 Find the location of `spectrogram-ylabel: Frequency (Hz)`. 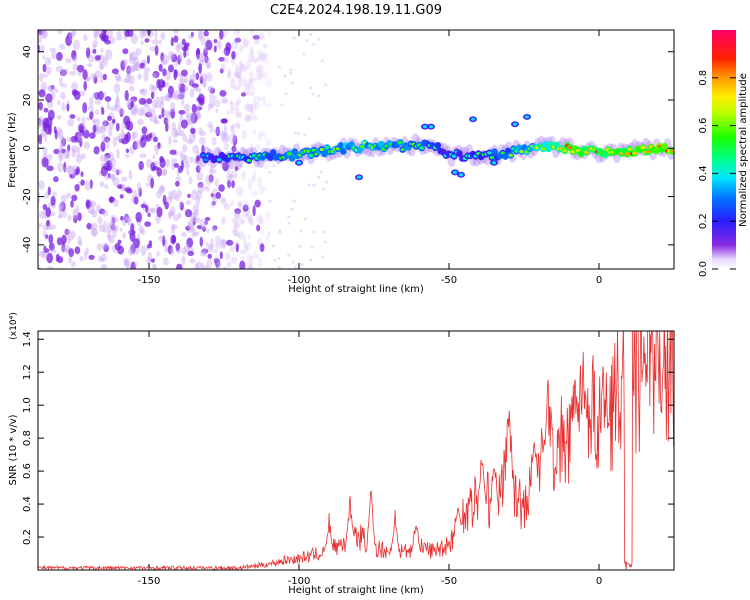

spectrogram-ylabel: Frequency (Hz) is located at coordinates (12, 150).